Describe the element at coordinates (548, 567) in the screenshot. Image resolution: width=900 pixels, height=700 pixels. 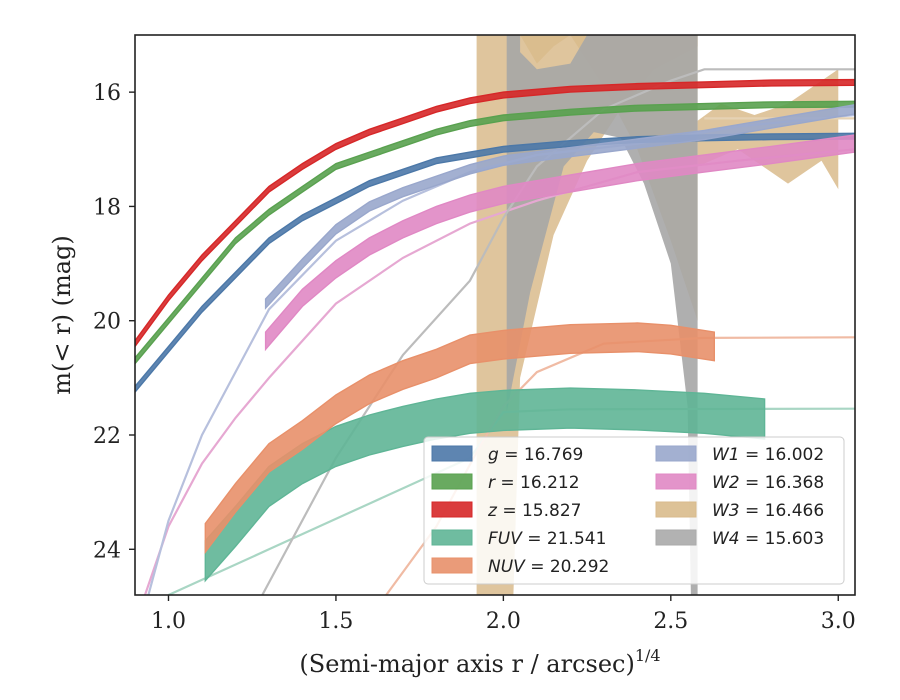
I see `legend-label-nuv: NUV = 20.292` at that location.